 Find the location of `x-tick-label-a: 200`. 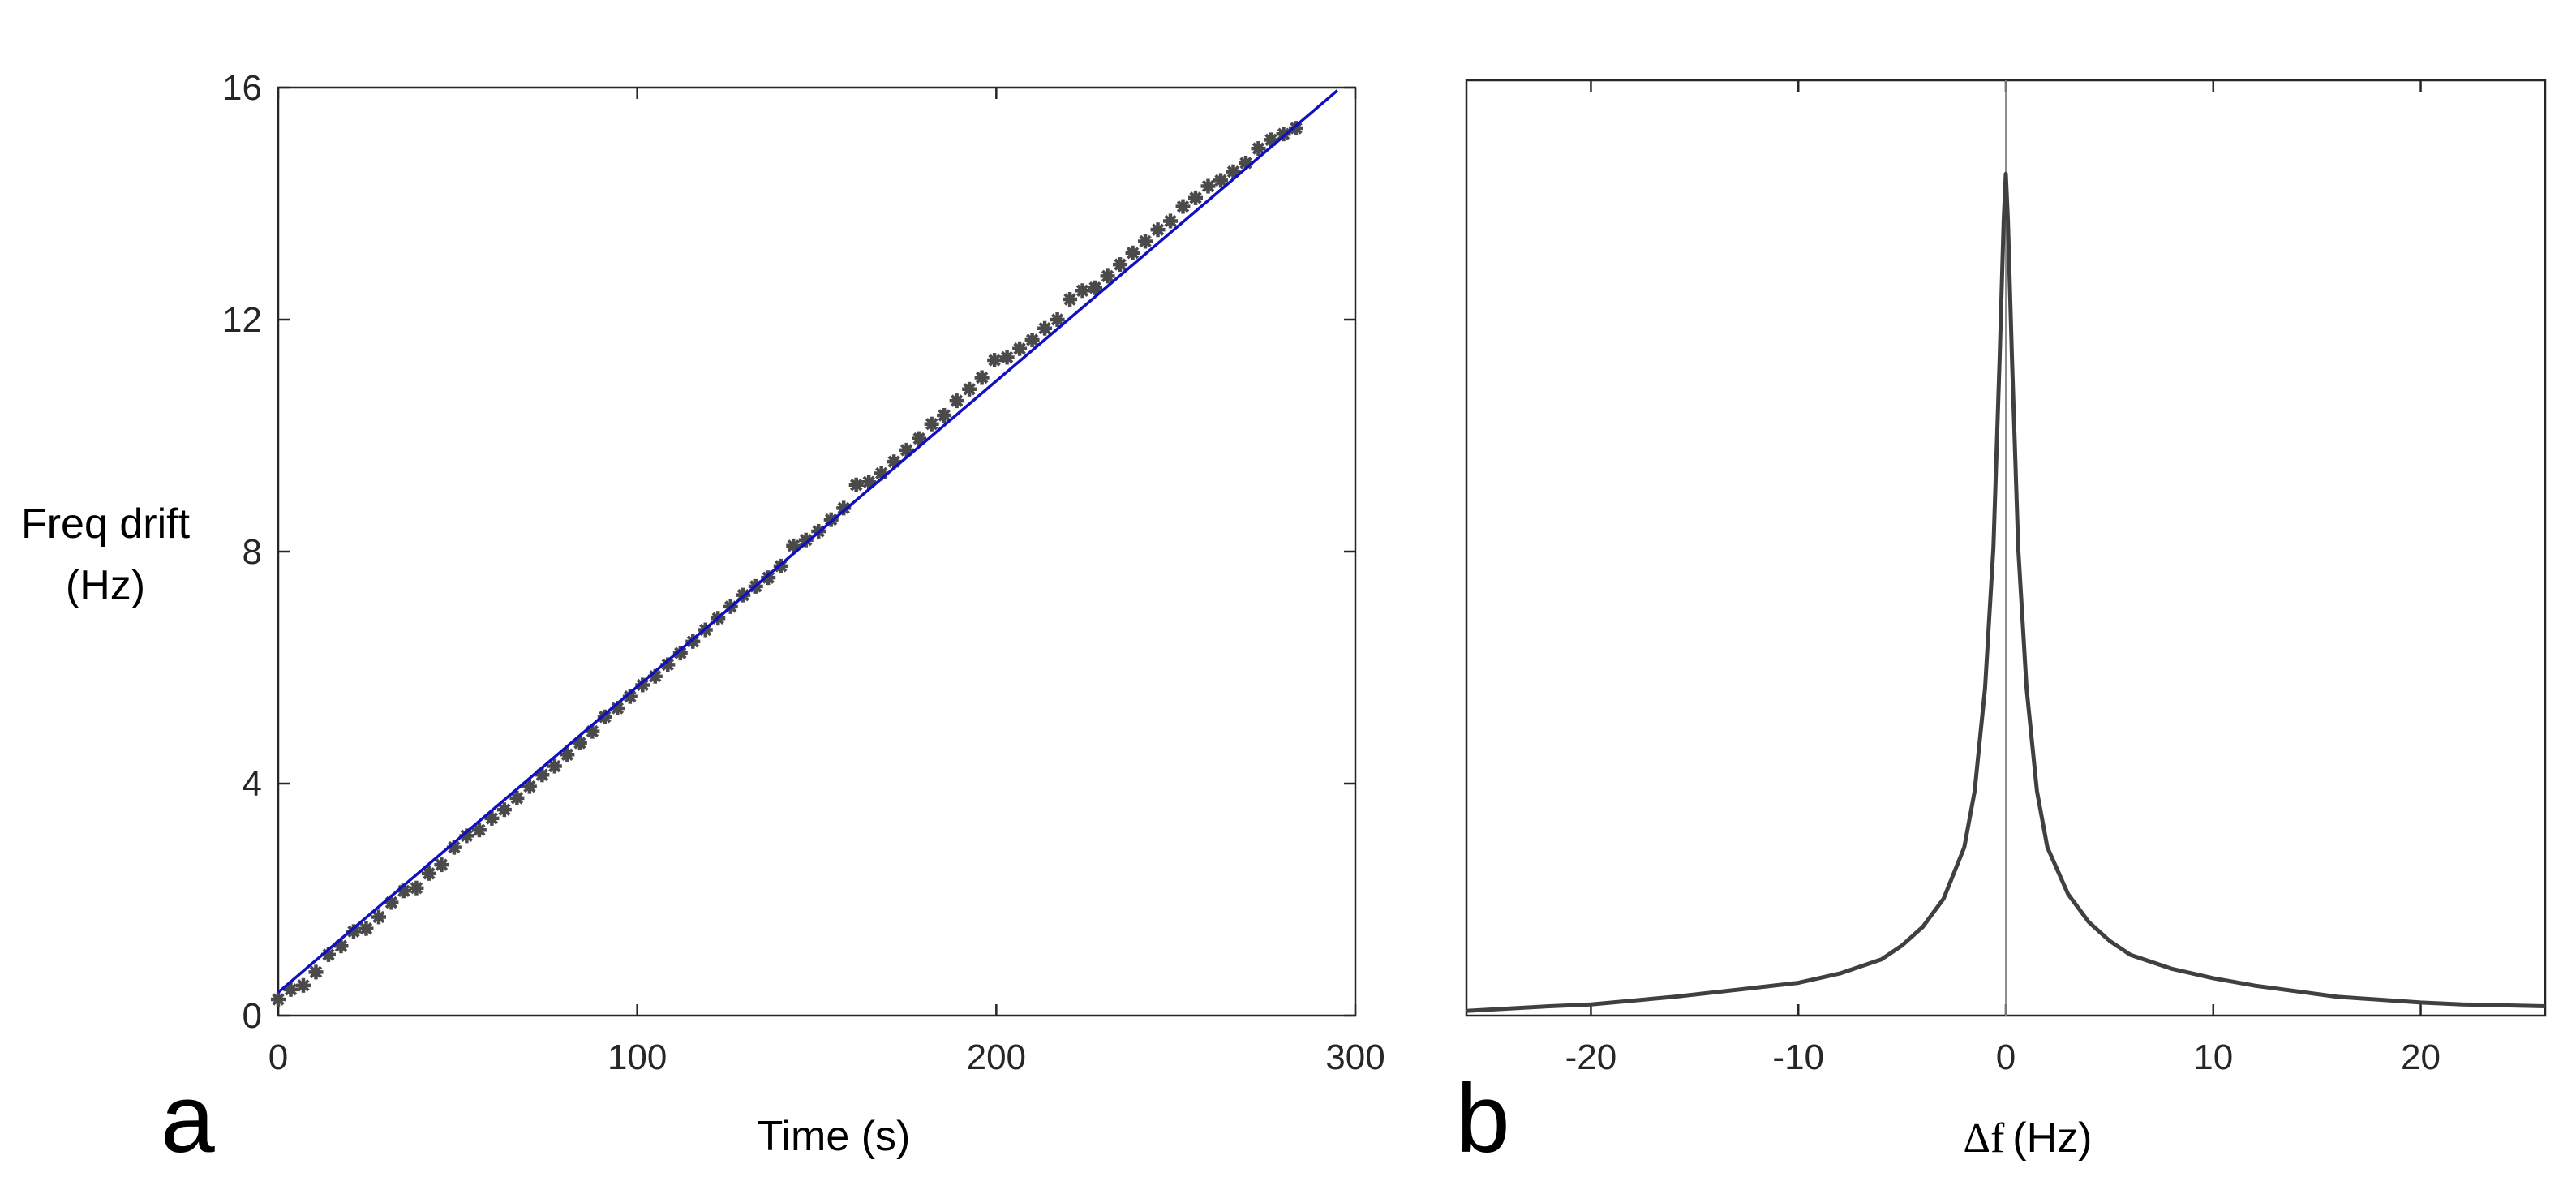

x-tick-label-a: 200 is located at coordinates (996, 1057).